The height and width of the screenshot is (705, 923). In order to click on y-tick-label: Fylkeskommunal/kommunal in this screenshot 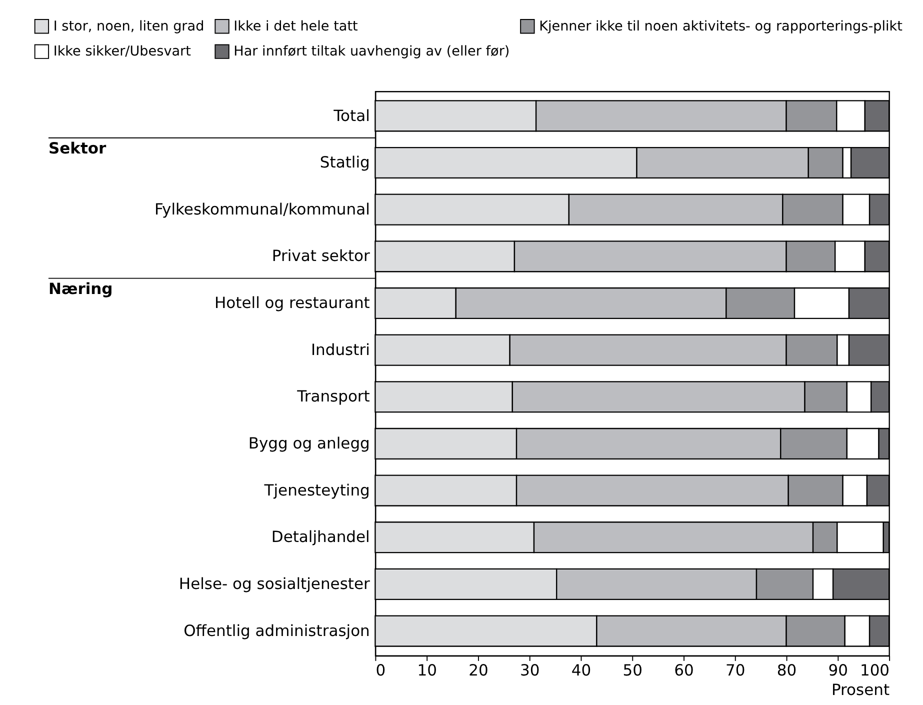, I will do `click(262, 209)`.